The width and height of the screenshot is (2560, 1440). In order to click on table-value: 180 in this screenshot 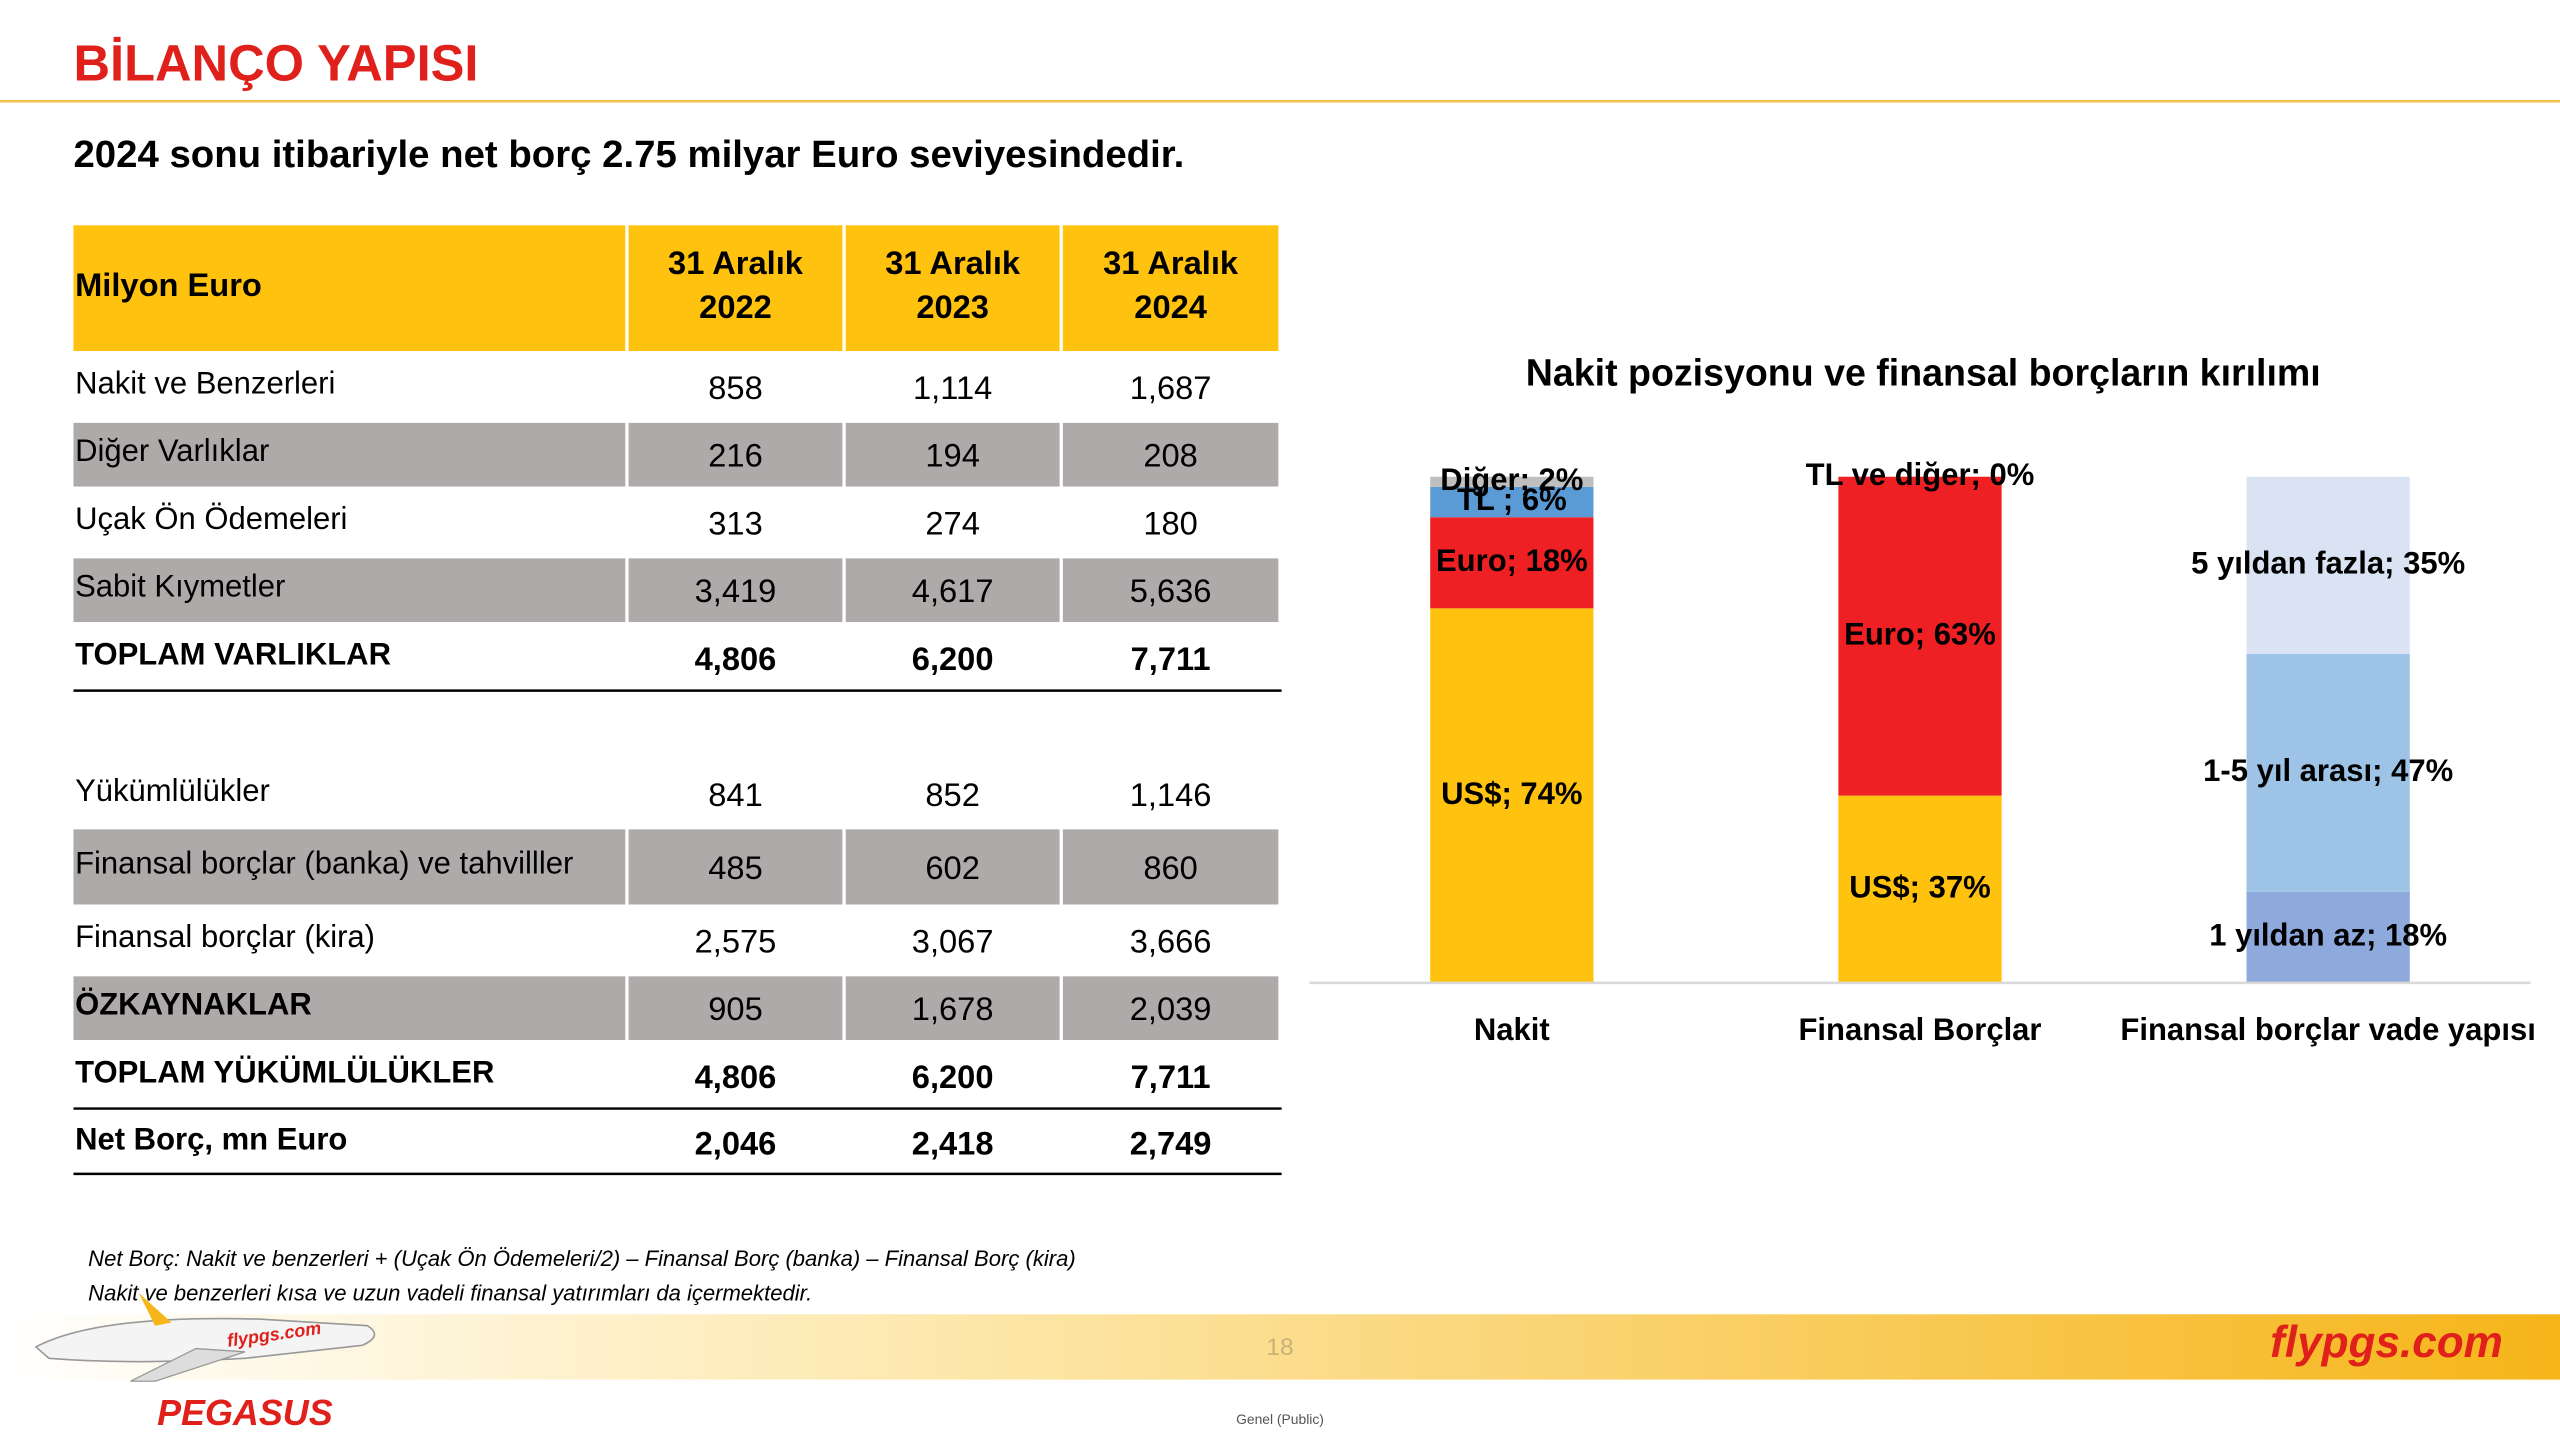, I will do `click(1170, 522)`.